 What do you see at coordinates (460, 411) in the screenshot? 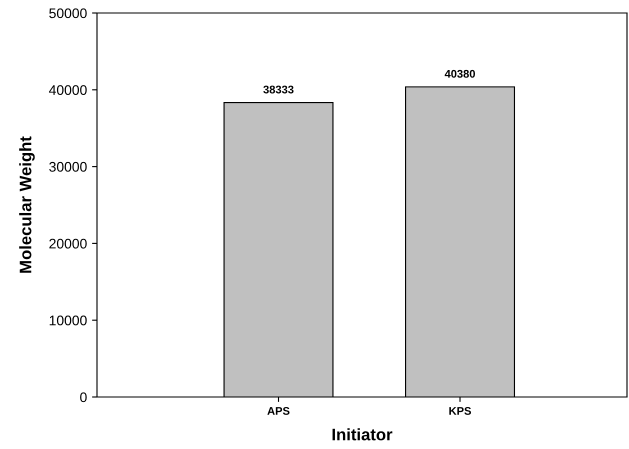
I see `x-tick-label: KPS` at bounding box center [460, 411].